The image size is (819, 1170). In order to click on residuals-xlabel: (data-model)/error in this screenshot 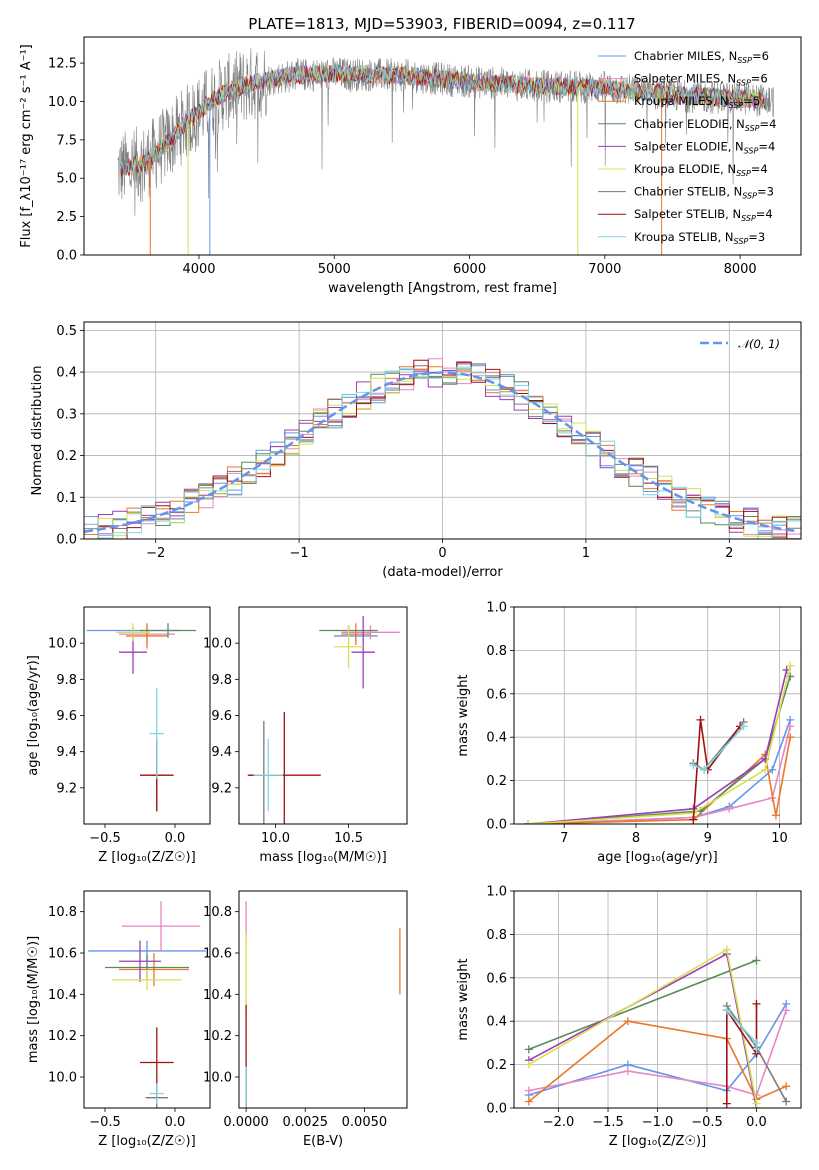, I will do `click(442, 572)`.